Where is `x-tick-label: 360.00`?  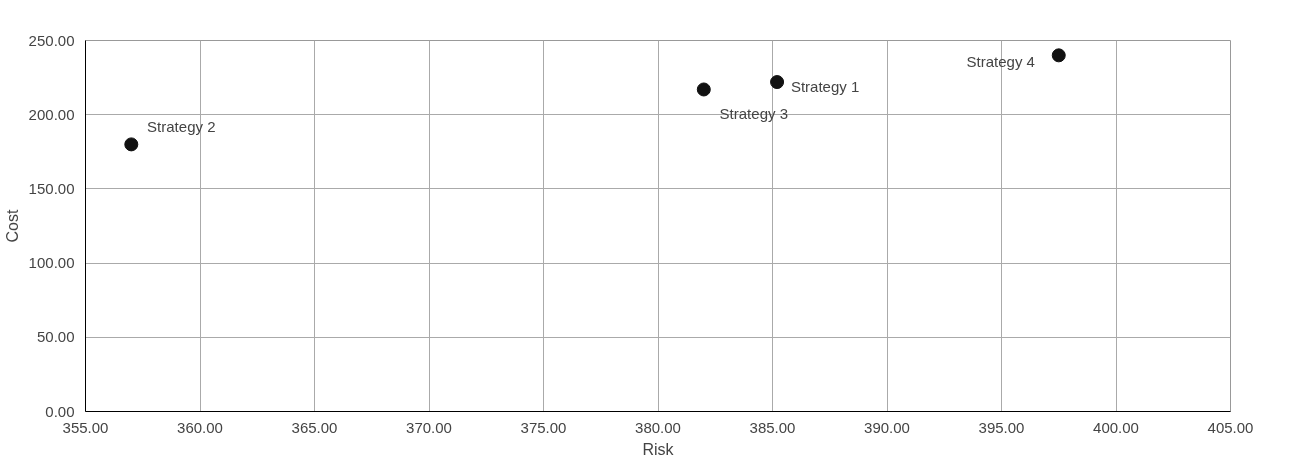
x-tick-label: 360.00 is located at coordinates (200, 427).